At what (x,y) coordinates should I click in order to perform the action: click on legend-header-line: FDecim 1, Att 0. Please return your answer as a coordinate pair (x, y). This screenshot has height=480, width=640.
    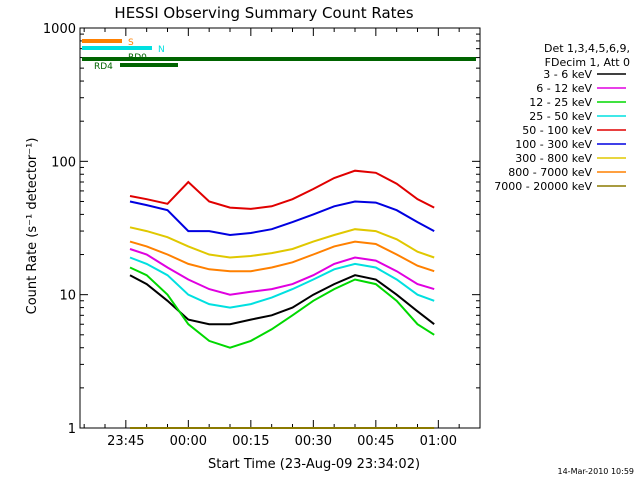
    Looking at the image, I should click on (587, 62).